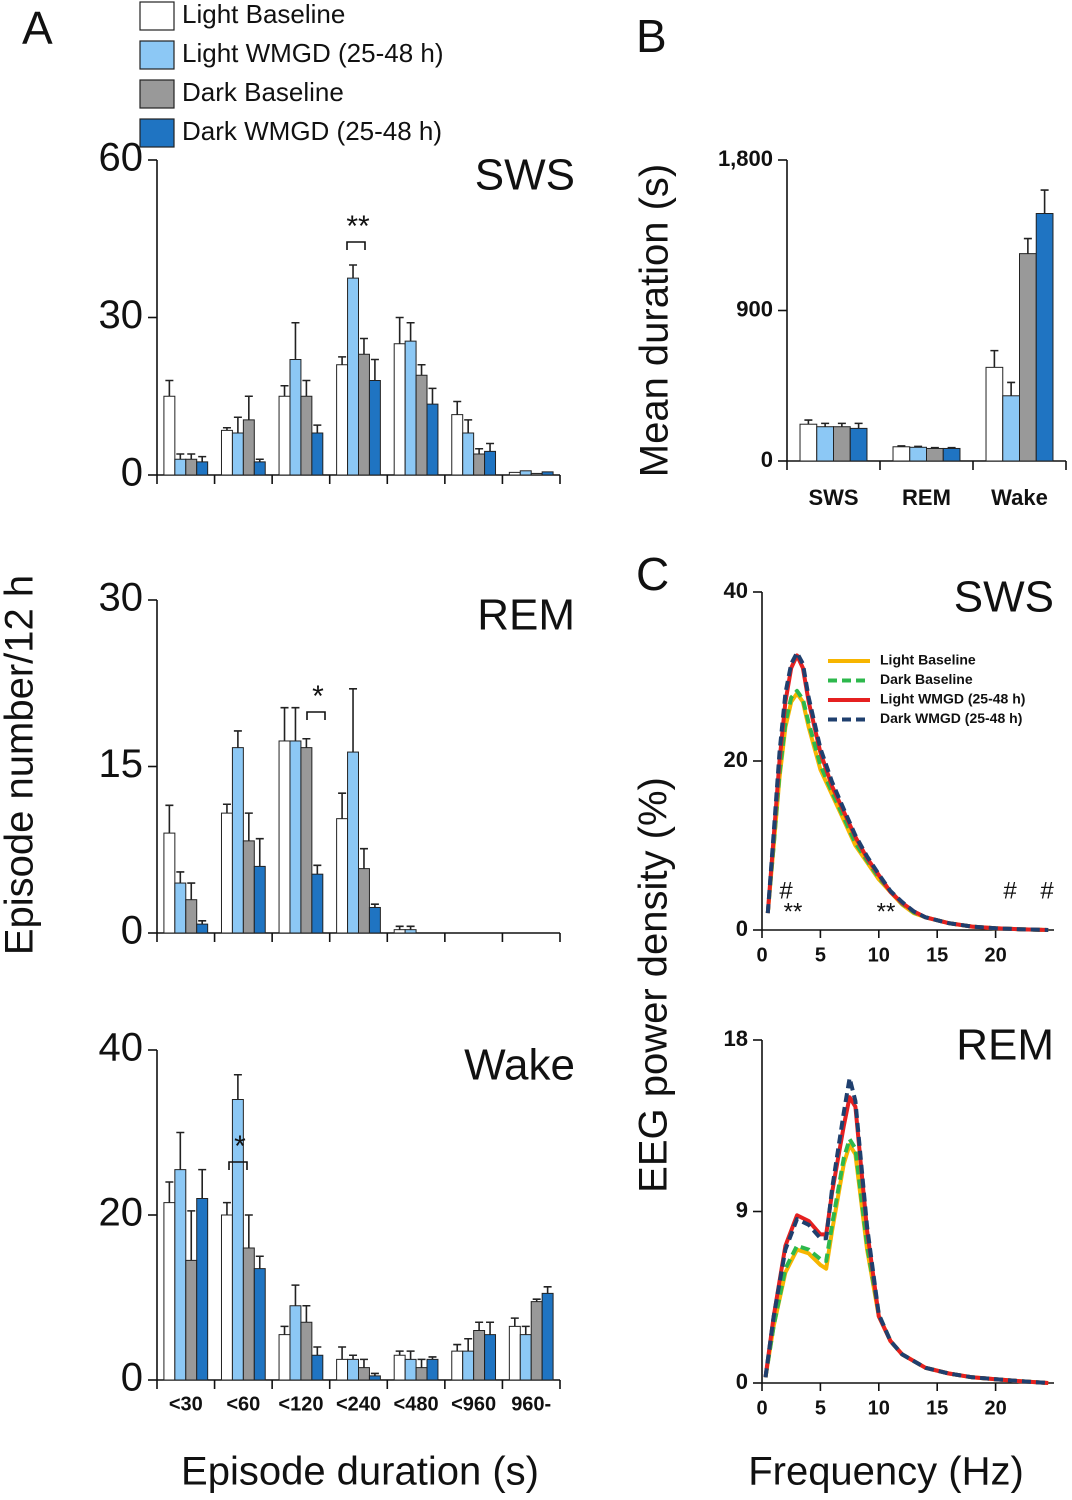 The height and width of the screenshot is (1500, 1072). Describe the element at coordinates (995, 1408) in the screenshot. I see `x-tick-label: 20` at that location.